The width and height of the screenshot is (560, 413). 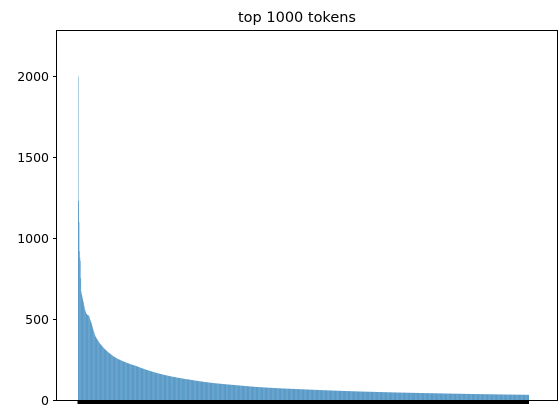 I want to click on y-tick-label: 1000, so click(x=33, y=238).